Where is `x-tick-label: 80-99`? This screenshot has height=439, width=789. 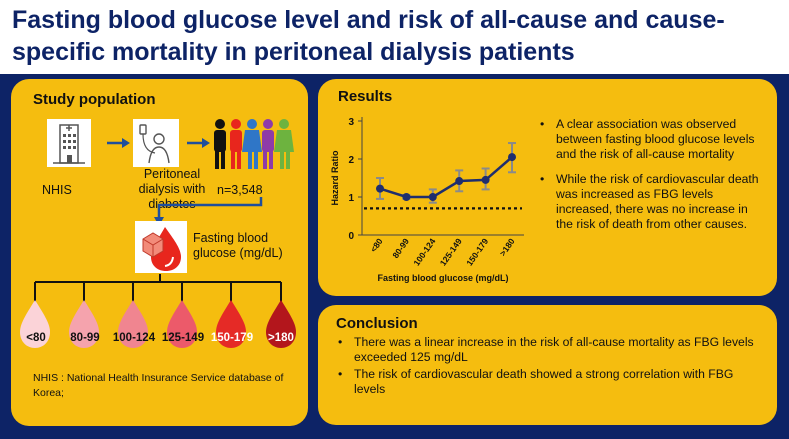 x-tick-label: 80-99 is located at coordinates (400, 248).